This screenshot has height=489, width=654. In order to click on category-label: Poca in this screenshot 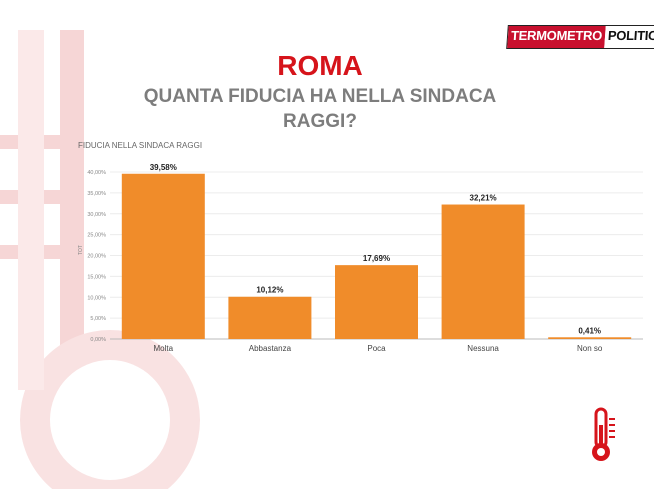, I will do `click(376, 348)`.